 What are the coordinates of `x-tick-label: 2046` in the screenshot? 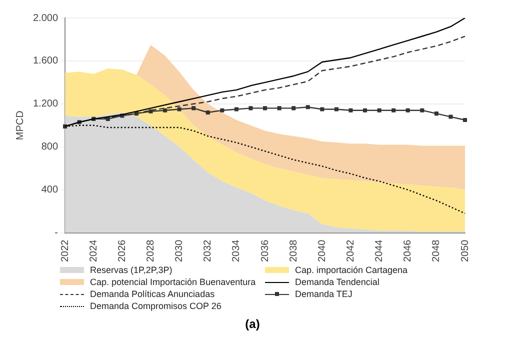 It's located at (408, 250).